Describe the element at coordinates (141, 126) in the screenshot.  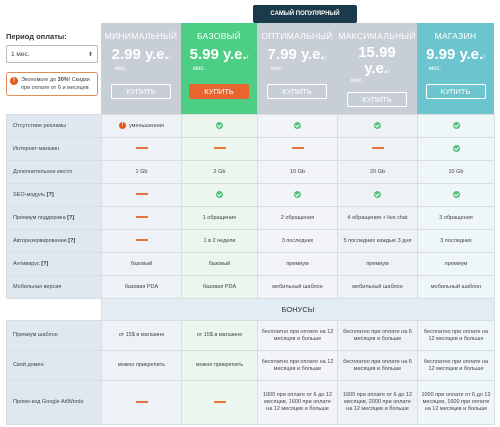
I see `feature-cell: ! уменьшенная` at that location.